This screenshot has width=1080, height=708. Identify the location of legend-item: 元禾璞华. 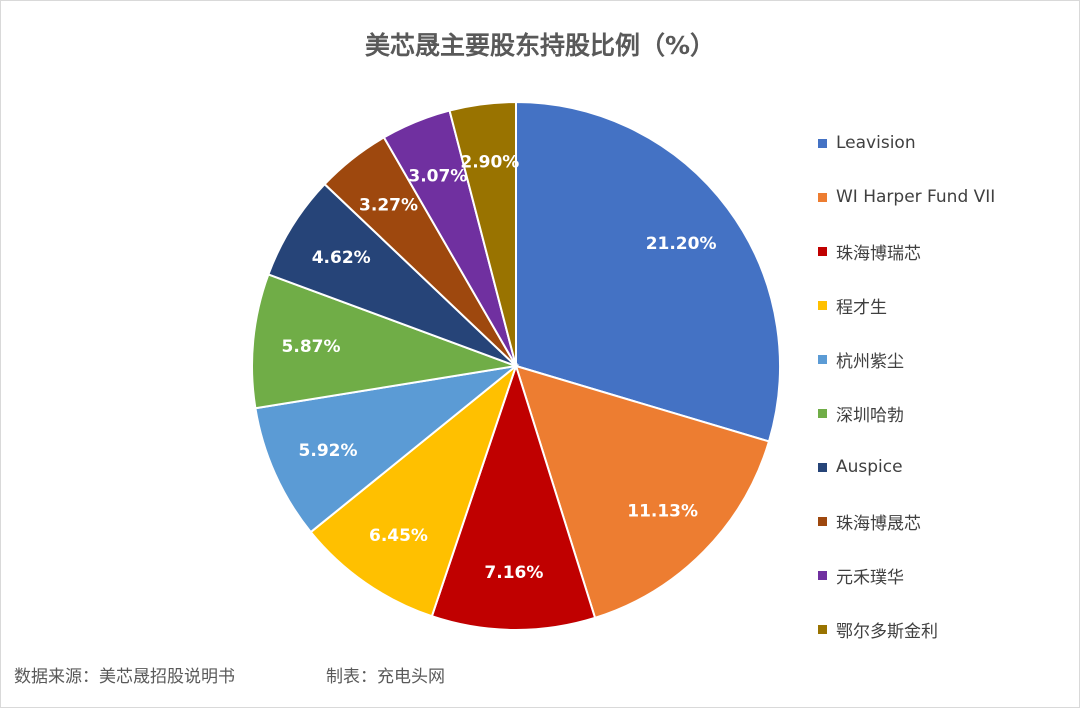
(861, 575).